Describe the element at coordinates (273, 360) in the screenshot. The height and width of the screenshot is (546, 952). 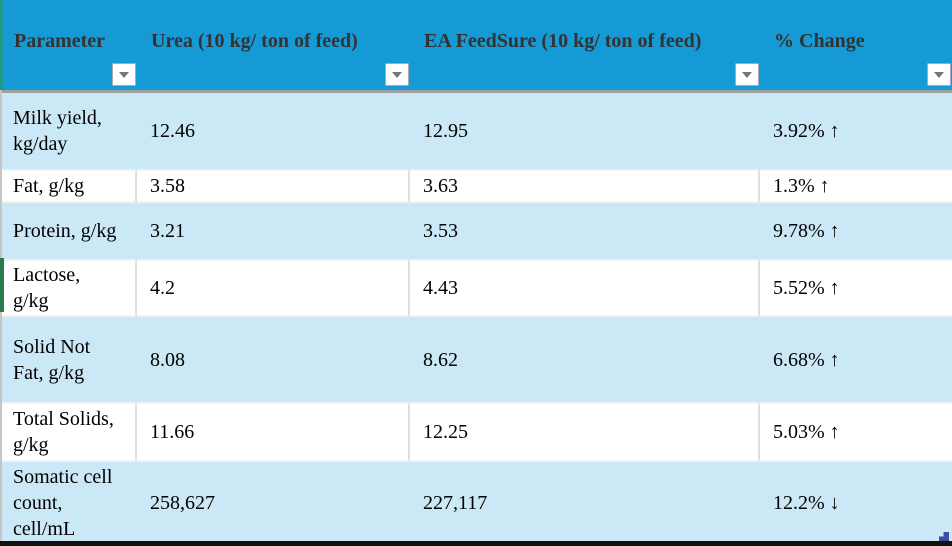
I see `cell-urea: 8.08` at that location.